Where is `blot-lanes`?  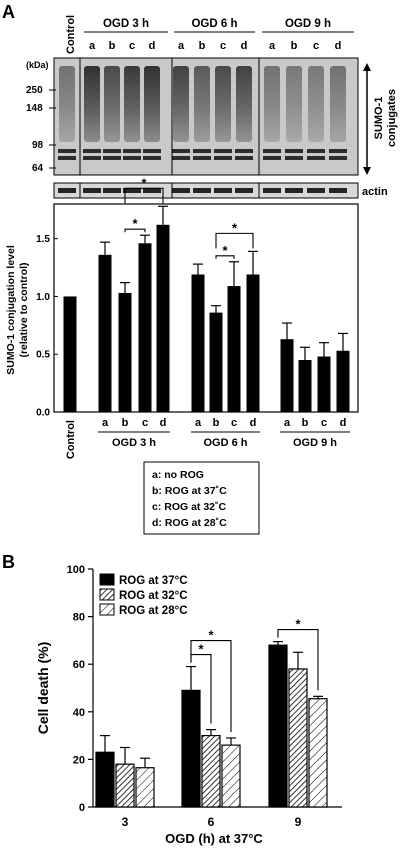 blot-lanes is located at coordinates (202, 113).